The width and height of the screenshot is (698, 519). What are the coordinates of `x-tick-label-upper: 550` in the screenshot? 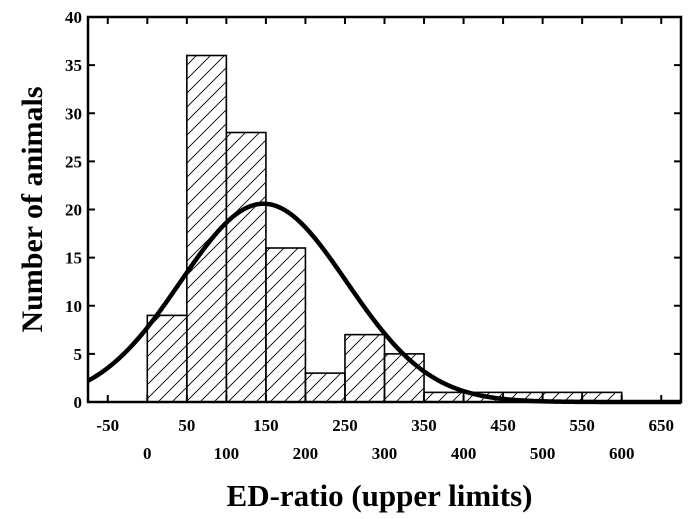 It's located at (582, 425).